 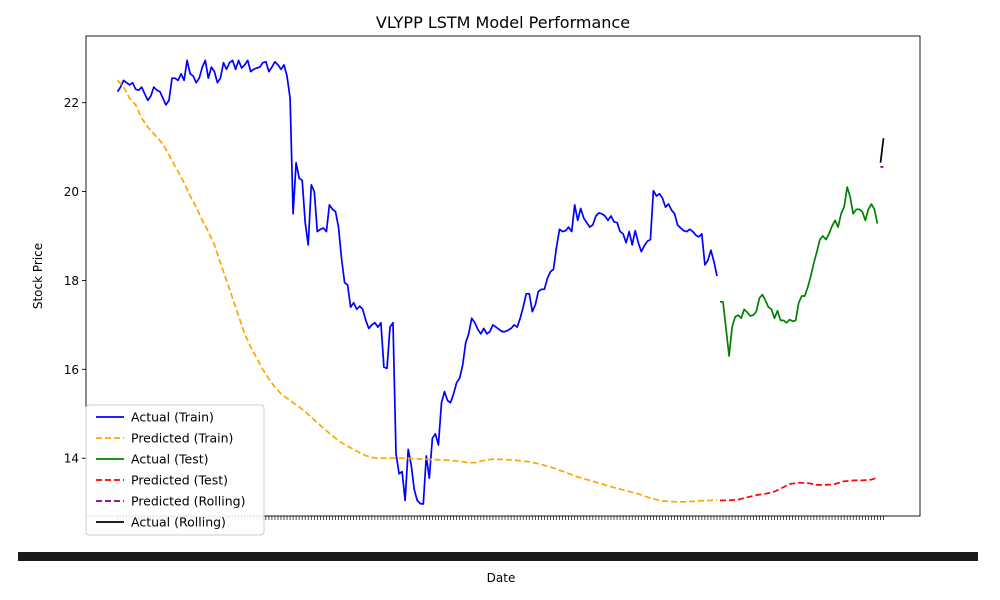 What do you see at coordinates (188, 501) in the screenshot?
I see `legend-label-predicted-rolling: Predicted (Rolling)` at bounding box center [188, 501].